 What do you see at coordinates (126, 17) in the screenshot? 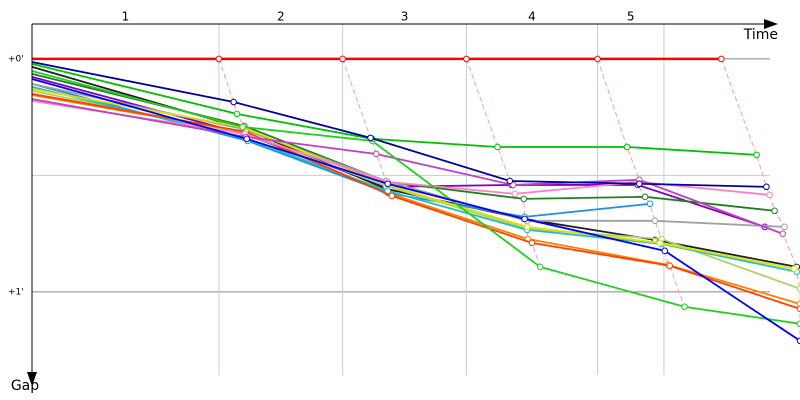
I see `lap-label: 1` at bounding box center [126, 17].